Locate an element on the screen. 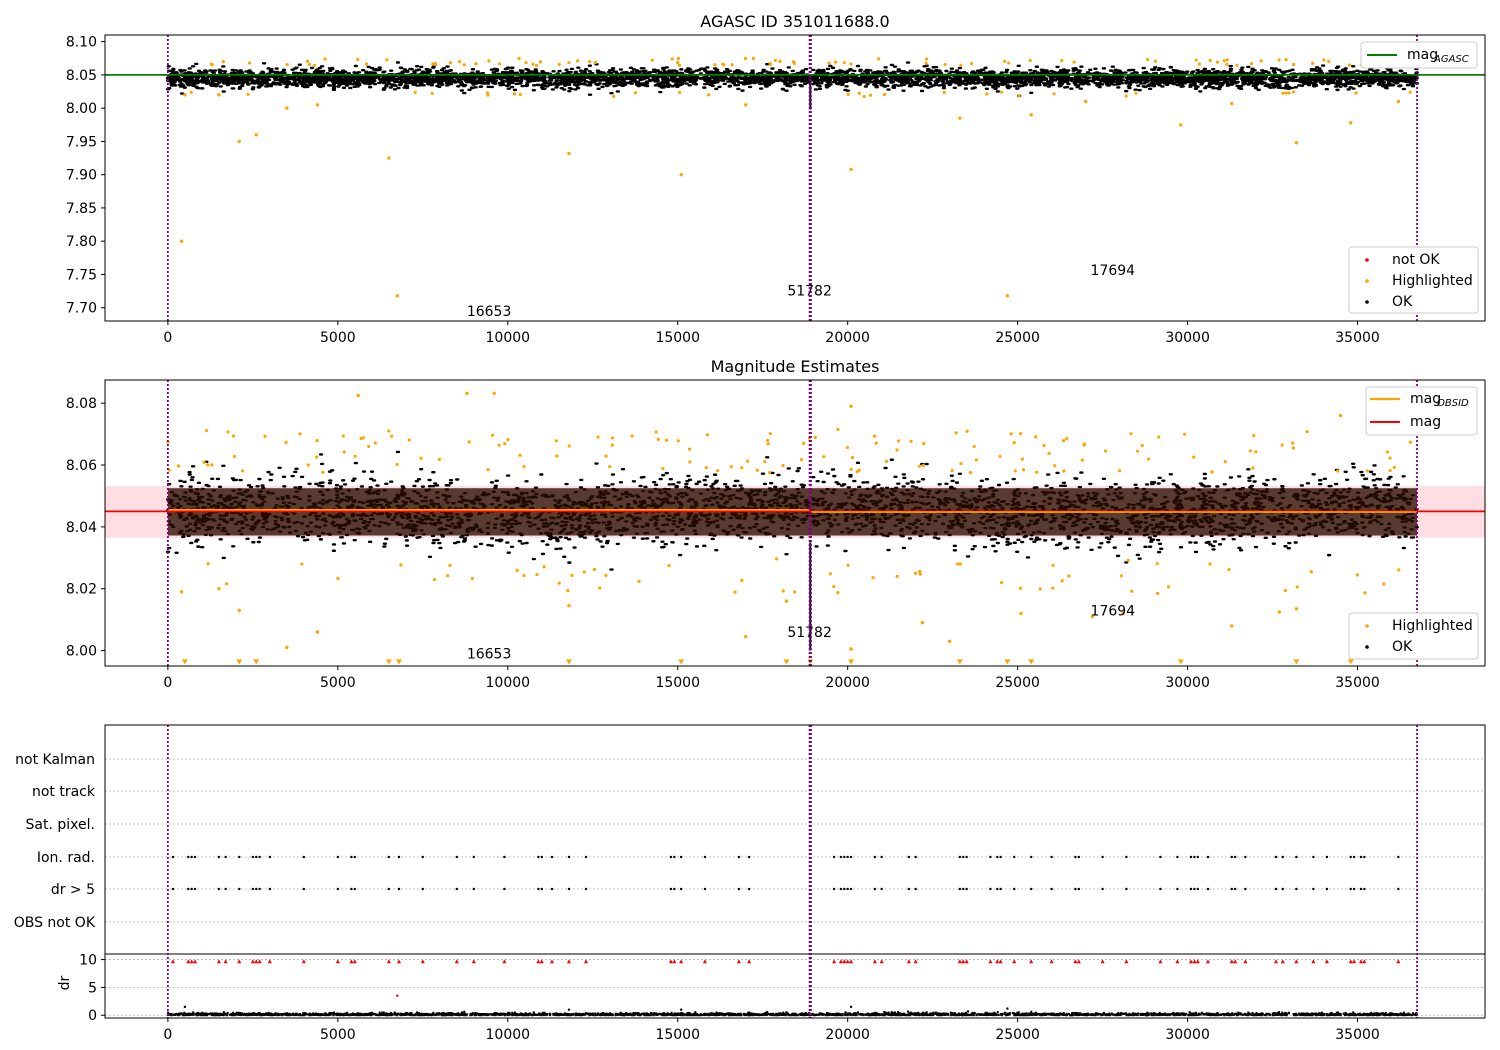  flag-row-label: not track is located at coordinates (64, 792).